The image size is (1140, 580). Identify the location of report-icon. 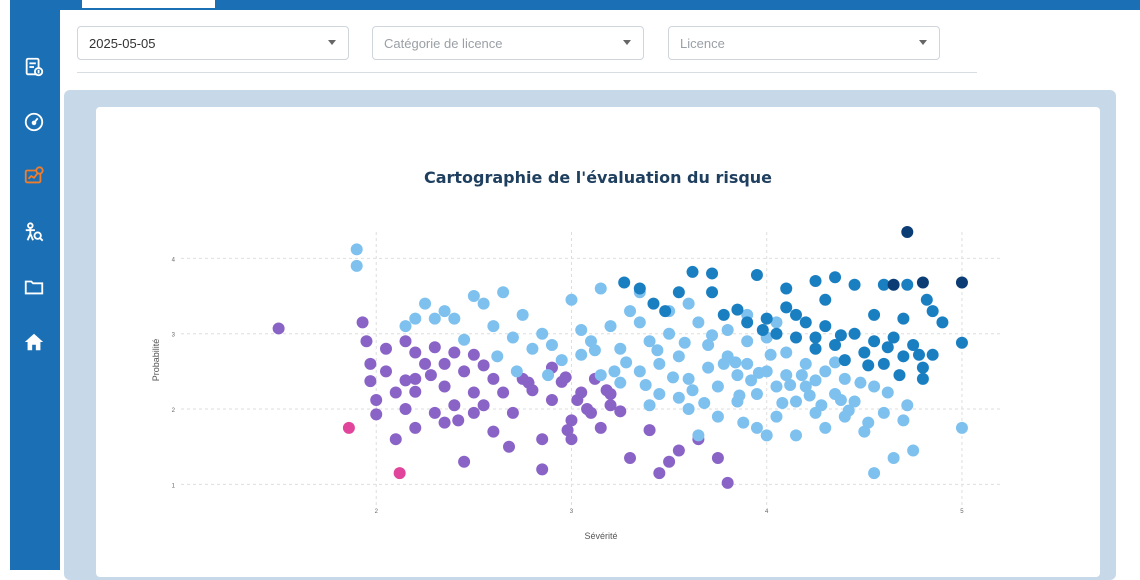
(34, 67).